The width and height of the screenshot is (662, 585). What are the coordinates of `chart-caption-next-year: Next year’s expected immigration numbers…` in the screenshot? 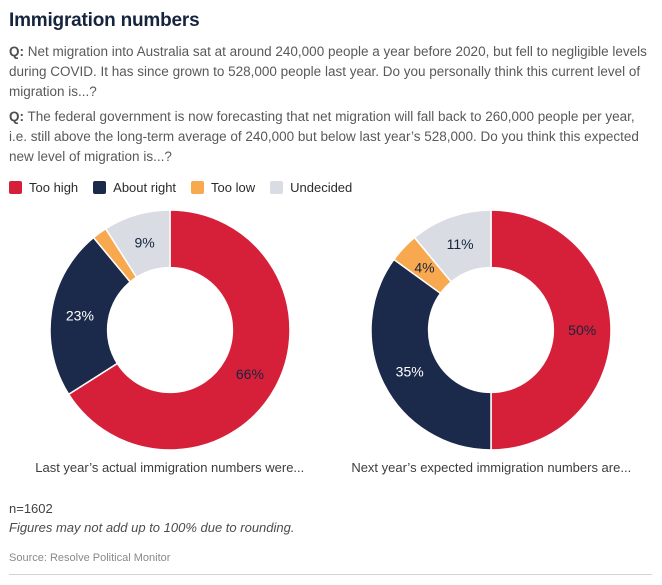 It's located at (491, 467).